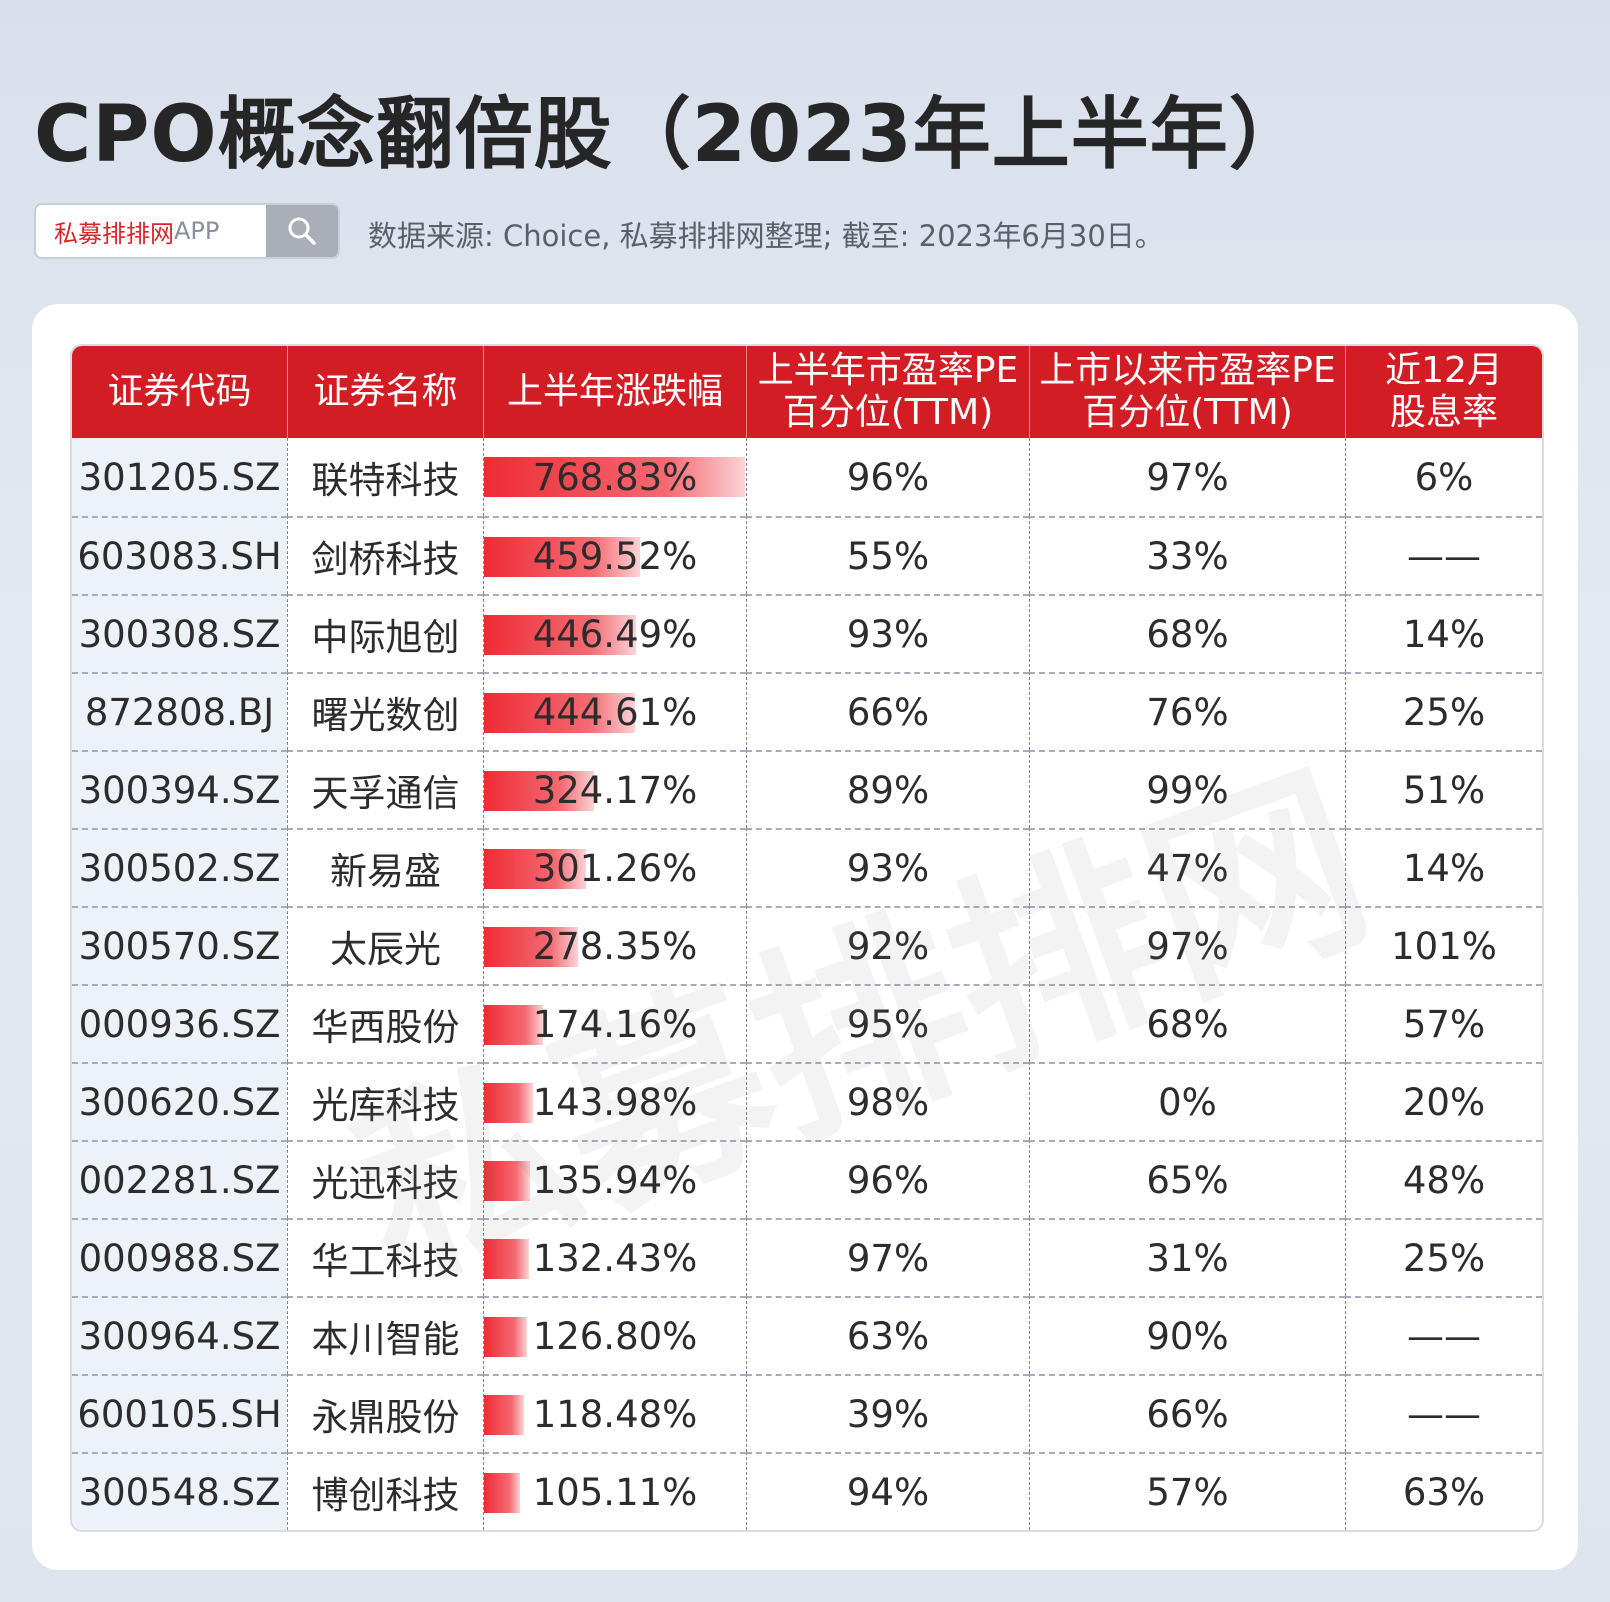  What do you see at coordinates (807, 789) in the screenshot?
I see `table-row: 300394.SZ 天孚通信 324.17% 89% 99% 51%` at bounding box center [807, 789].